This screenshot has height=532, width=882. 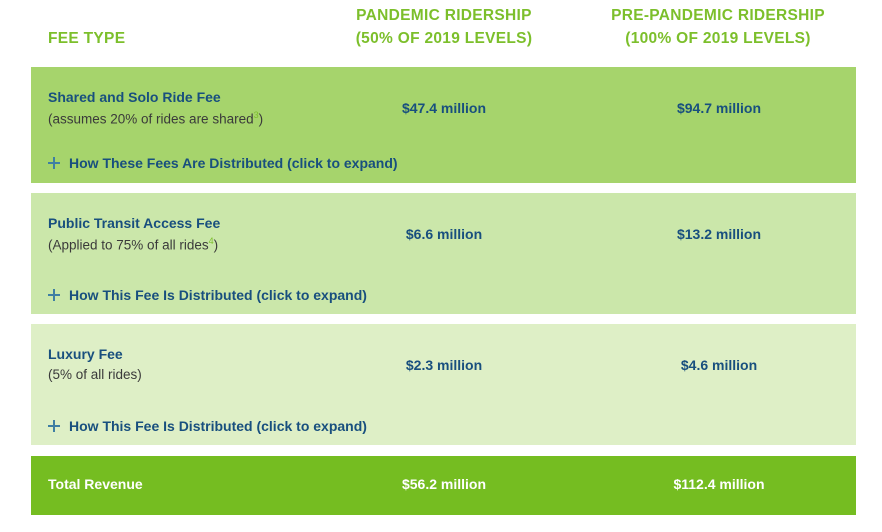 I want to click on total-prepandemic-value: $112.4 million, so click(x=719, y=484).